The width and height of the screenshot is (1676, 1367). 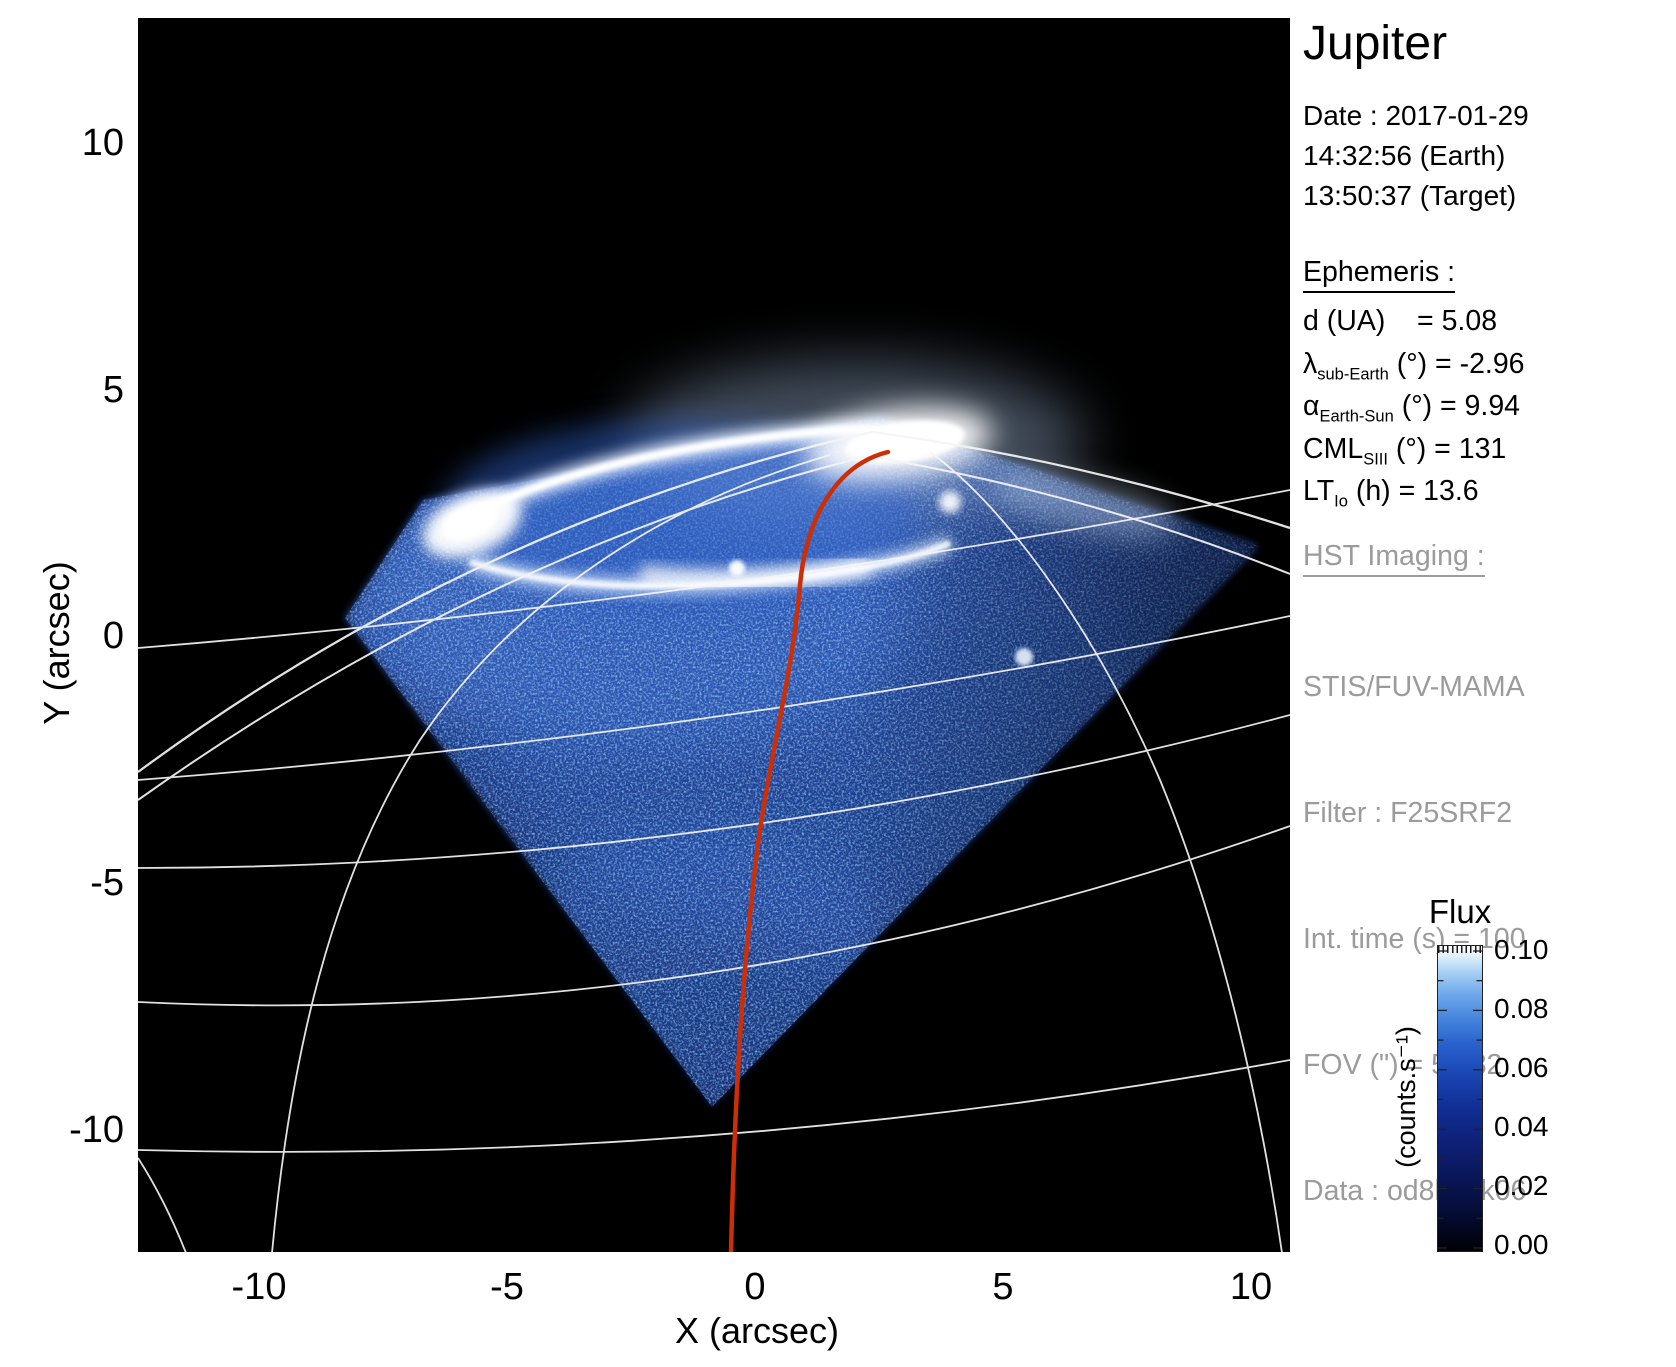 What do you see at coordinates (1400, 321) in the screenshot?
I see `ephemeris-row-distance: d (UA) = 5.08` at bounding box center [1400, 321].